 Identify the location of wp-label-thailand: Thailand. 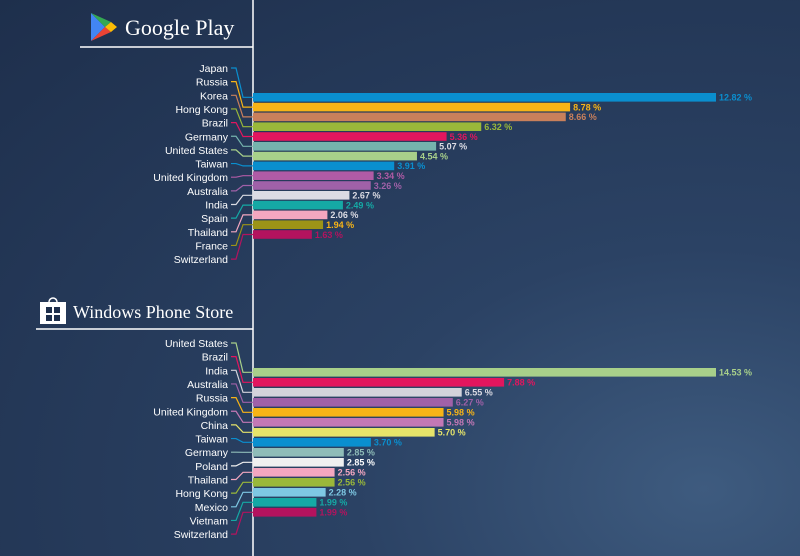
(208, 481).